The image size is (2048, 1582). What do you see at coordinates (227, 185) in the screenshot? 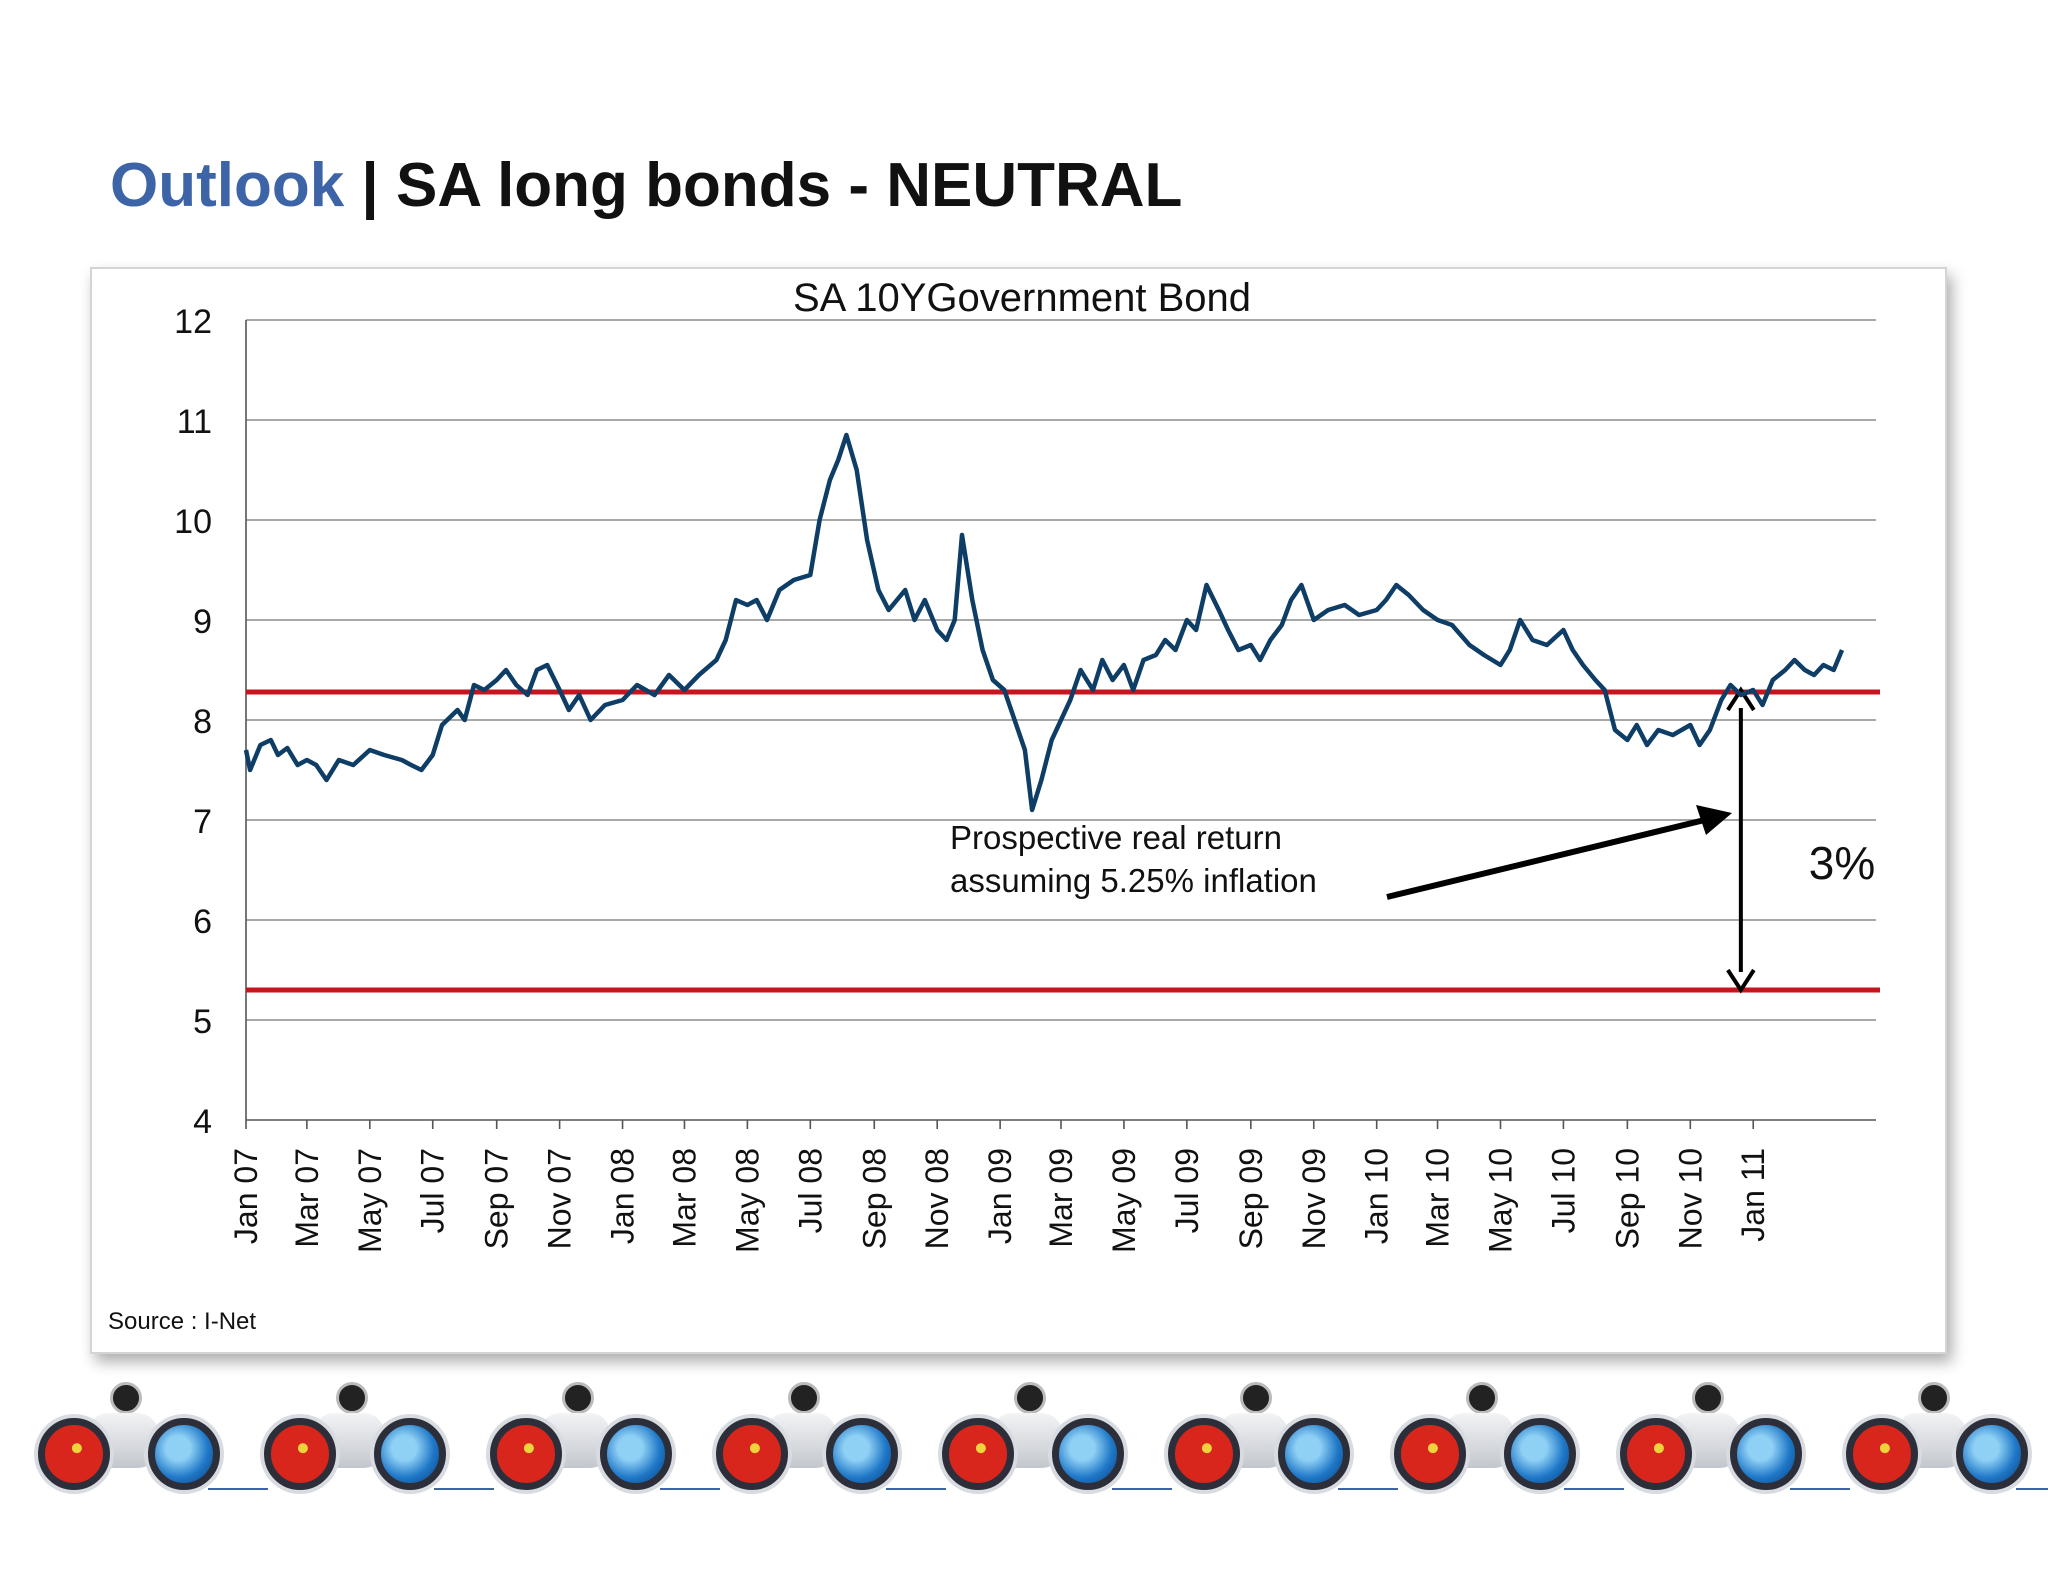
I see `section-label: Outlook` at bounding box center [227, 185].